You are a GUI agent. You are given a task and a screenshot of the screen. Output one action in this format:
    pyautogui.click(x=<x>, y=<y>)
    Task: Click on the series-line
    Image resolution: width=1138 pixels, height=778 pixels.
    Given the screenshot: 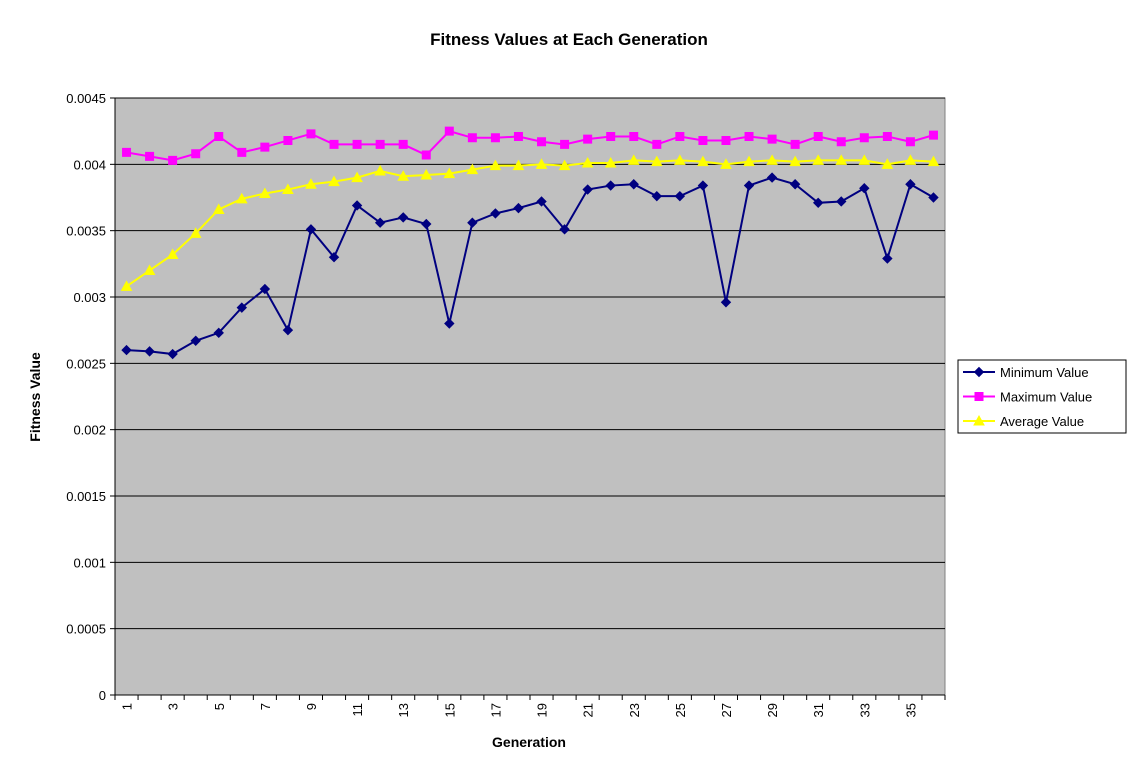 What is the action you would take?
    pyautogui.click(x=529, y=223)
    